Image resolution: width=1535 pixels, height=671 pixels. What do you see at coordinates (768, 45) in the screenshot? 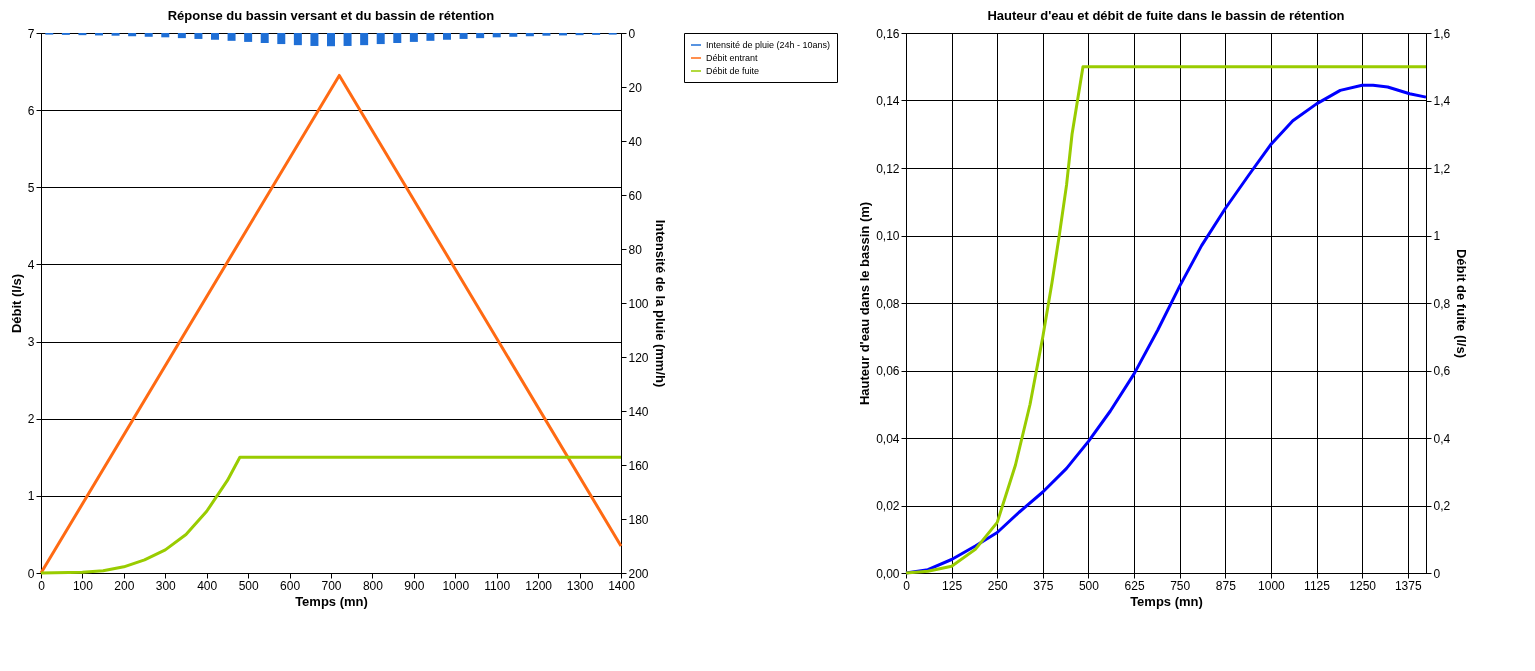
I see `legend-label: Intensité de pluie (24h - 10ans)` at bounding box center [768, 45].